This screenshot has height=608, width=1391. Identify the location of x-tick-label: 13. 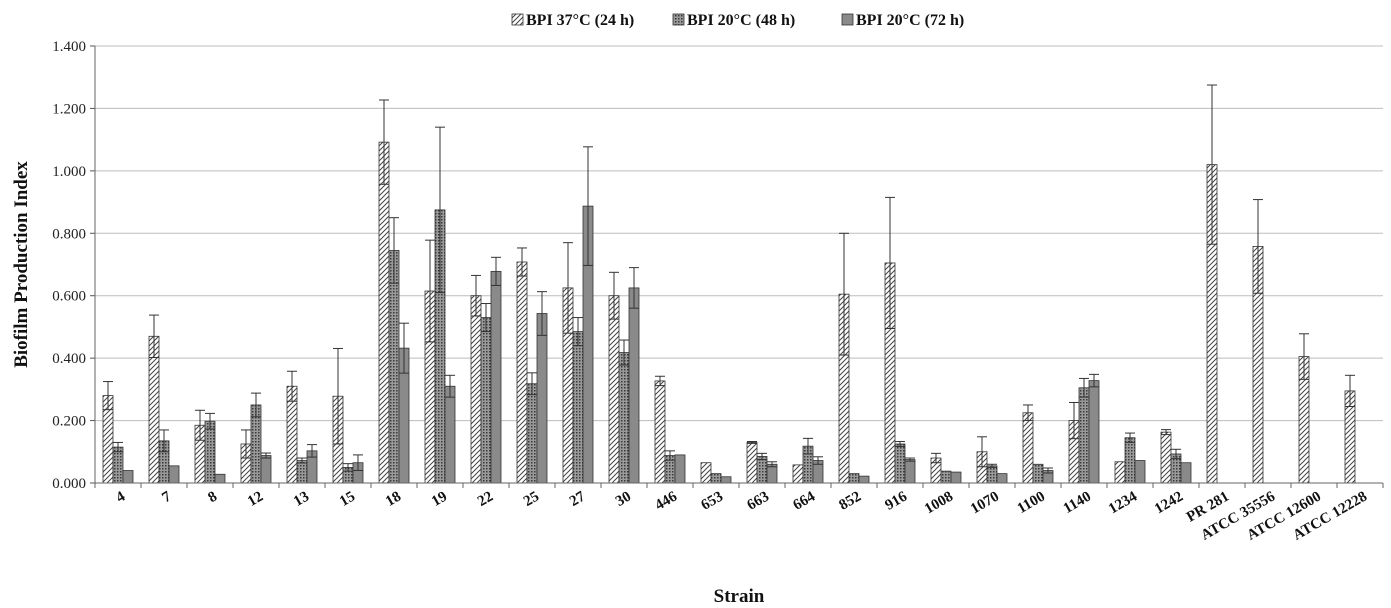
(301, 499).